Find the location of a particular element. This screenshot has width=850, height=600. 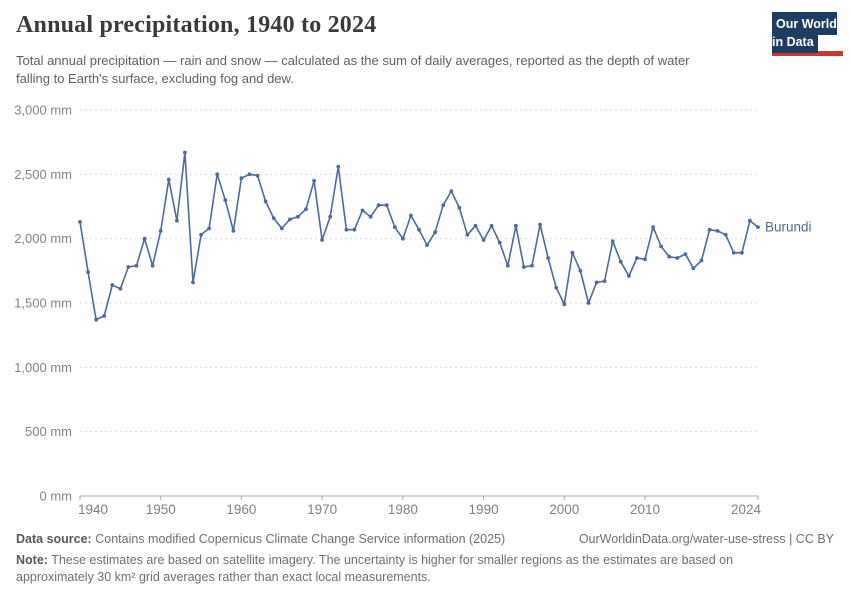

data-point-2004 is located at coordinates (596, 282).